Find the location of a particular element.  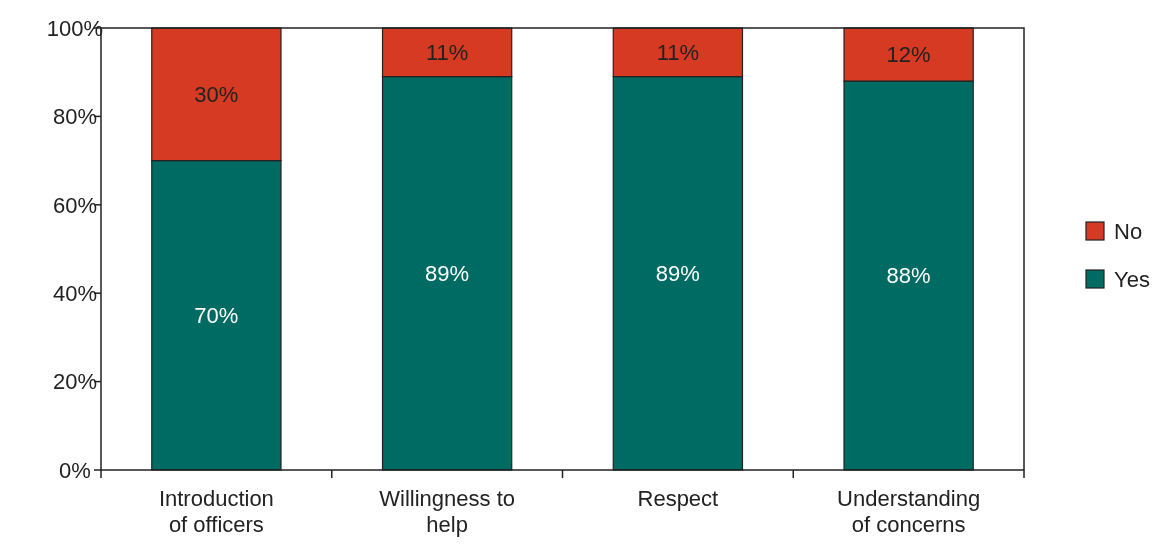

x-tick-label: Respect is located at coordinates (678, 498).